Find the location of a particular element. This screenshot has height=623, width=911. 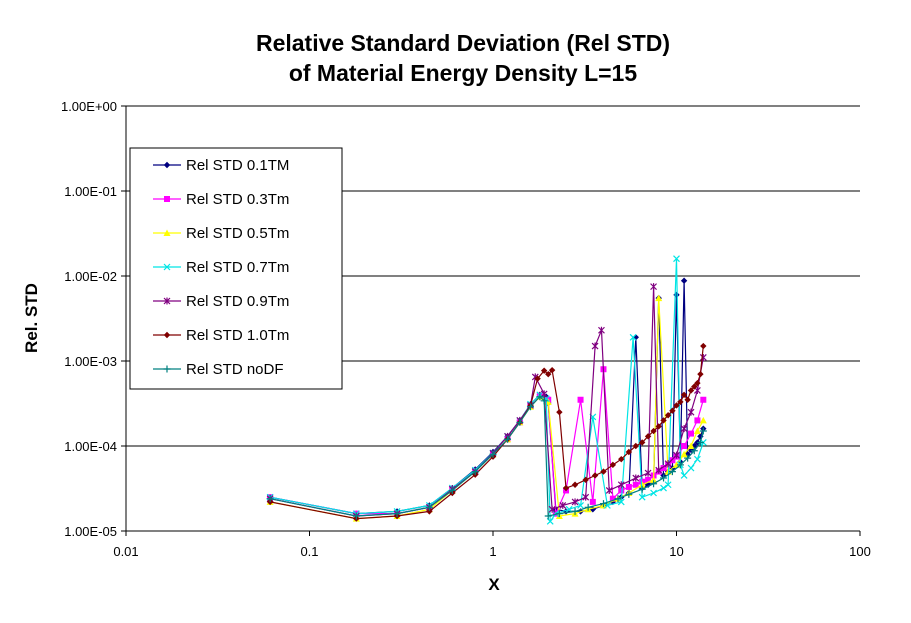

legend-item: Rel STD 0.3Tm is located at coordinates (221, 199).